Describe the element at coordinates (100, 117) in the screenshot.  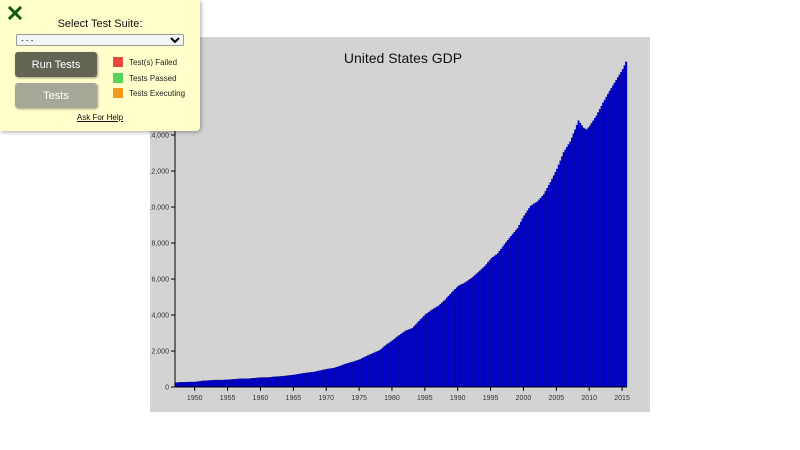
I see `ask-for-help-link: Ask For Help` at that location.